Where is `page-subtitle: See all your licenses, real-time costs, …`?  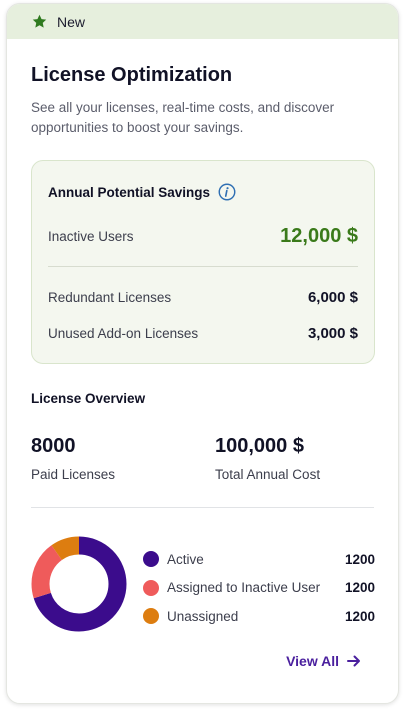
page-subtitle: See all your licenses, real-time costs, … is located at coordinates (183, 117).